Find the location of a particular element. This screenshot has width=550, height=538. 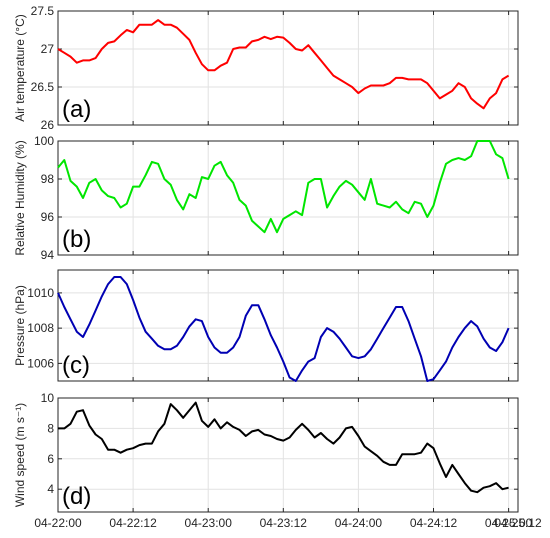

y-tick-label: 98 is located at coordinates (48, 179).